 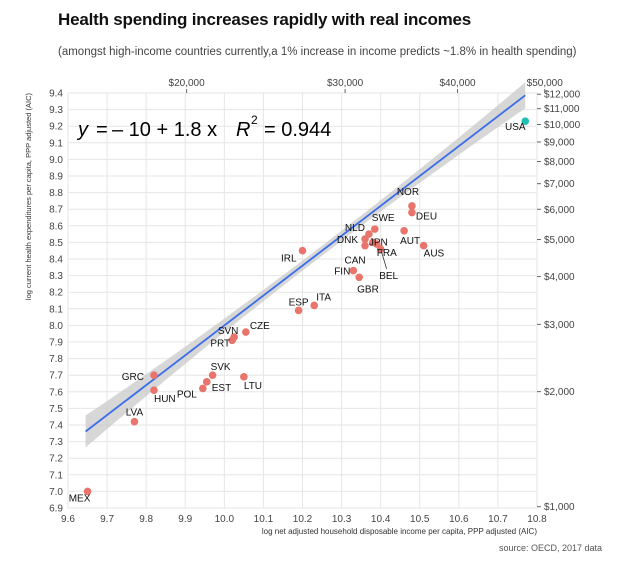 What do you see at coordinates (342, 272) in the screenshot?
I see `point-label-fin: FIN` at bounding box center [342, 272].